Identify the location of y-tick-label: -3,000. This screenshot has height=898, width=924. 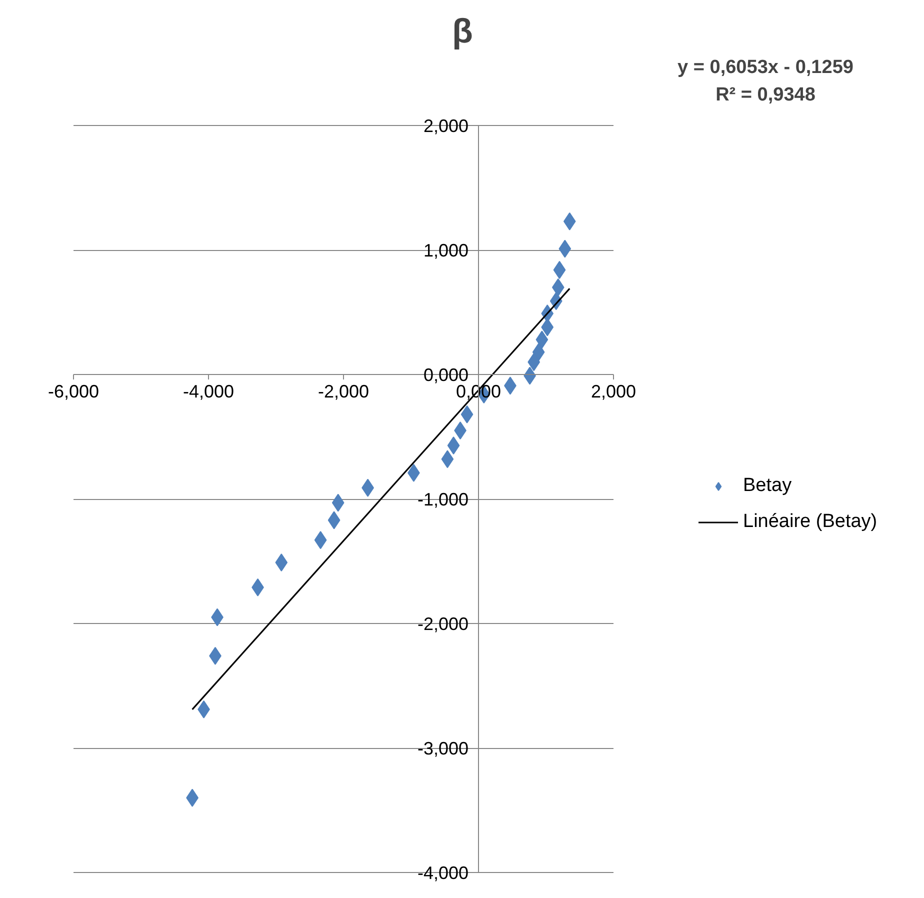
(443, 748).